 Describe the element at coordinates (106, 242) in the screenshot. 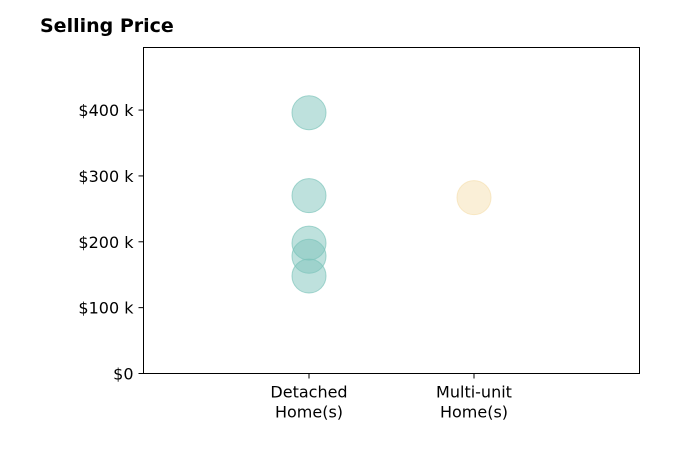

I see `y-tick-label: $200 k` at that location.